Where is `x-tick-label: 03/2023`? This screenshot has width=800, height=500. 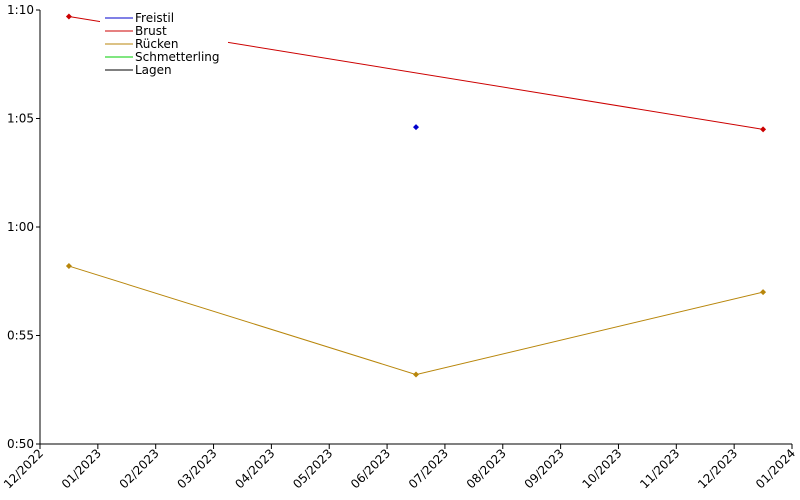 x-tick-label: 03/2023 is located at coordinates (197, 468).